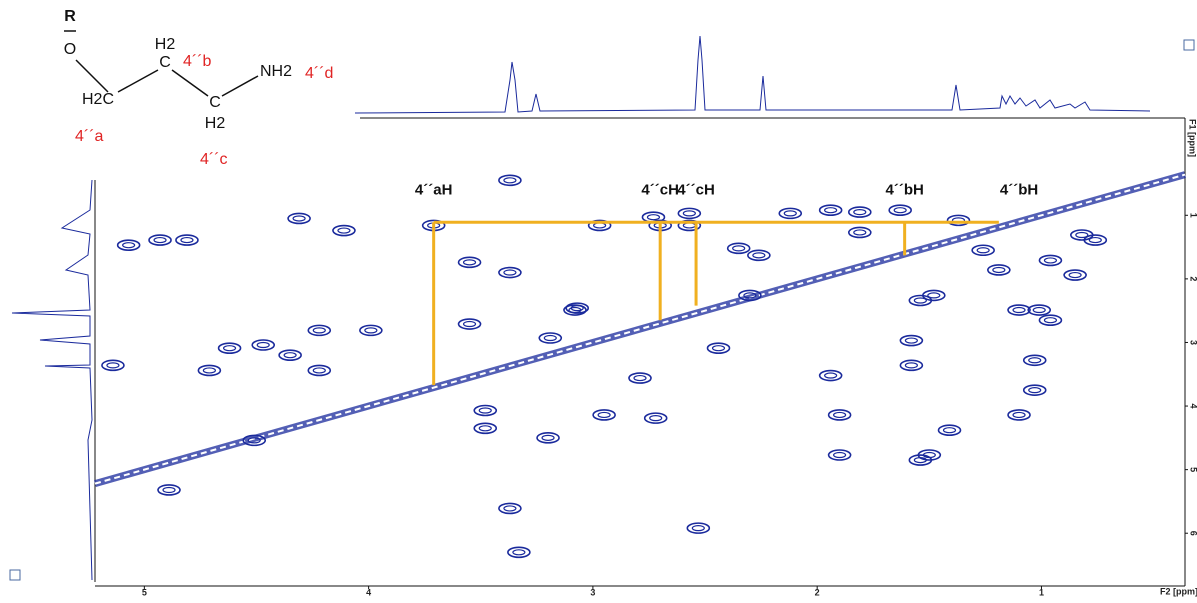 Image resolution: width=1197 pixels, height=603 pixels. Describe the element at coordinates (1041, 592) in the screenshot. I see `x-tick-label: 1` at that location.